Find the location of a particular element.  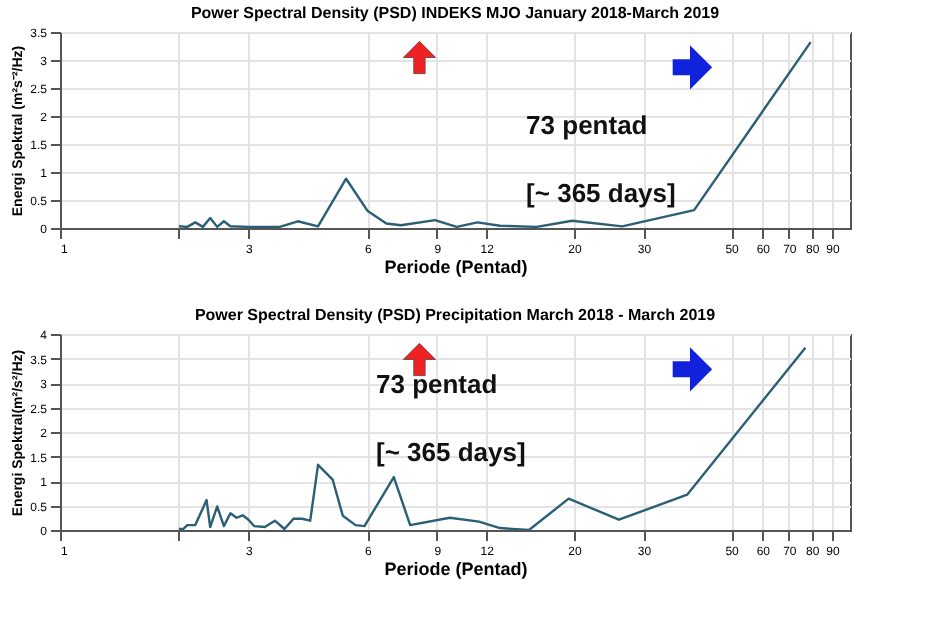

chart-title: Power Spectral Density (PSD) INDEKS MJO January 2018-March 2019 is located at coordinates (455, 13).